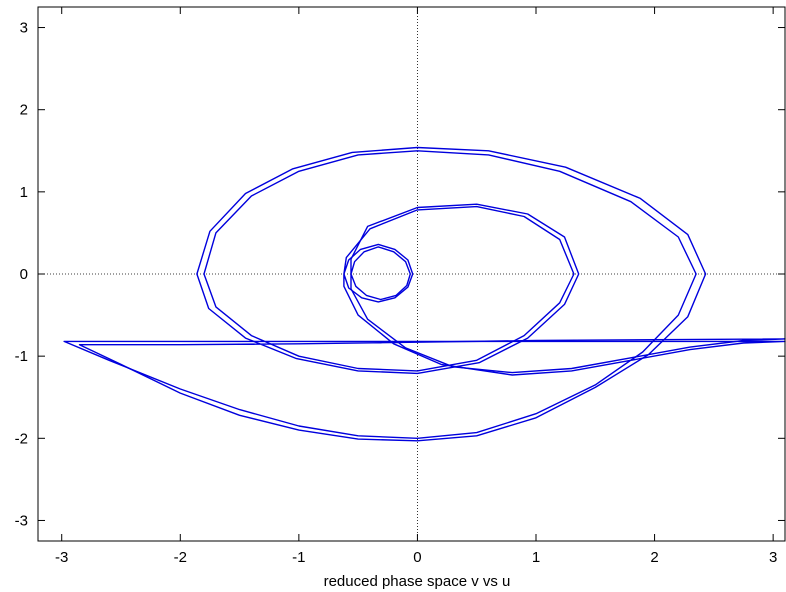  Describe the element at coordinates (654, 557) in the screenshot. I see `x-tick-label: 2` at that location.